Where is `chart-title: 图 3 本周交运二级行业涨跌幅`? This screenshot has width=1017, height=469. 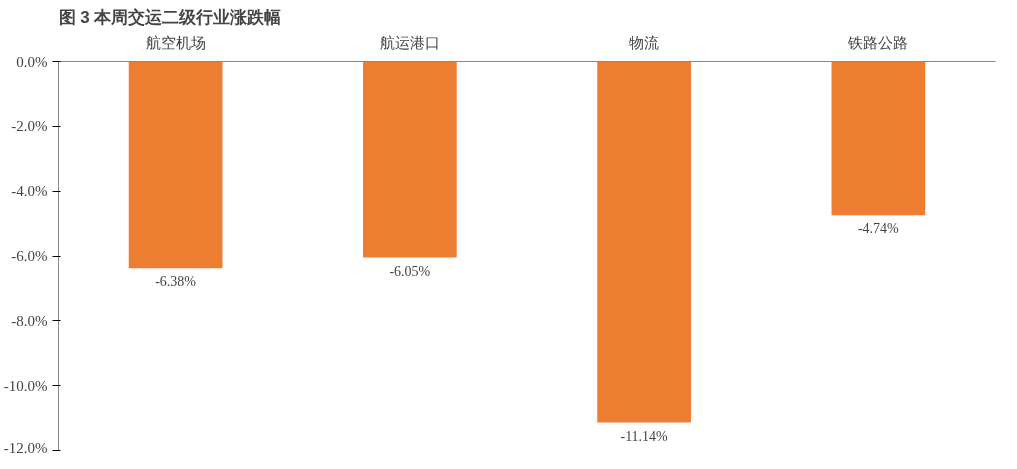 chart-title: 图 3 本周交运二级行业涨跌幅 is located at coordinates (170, 17).